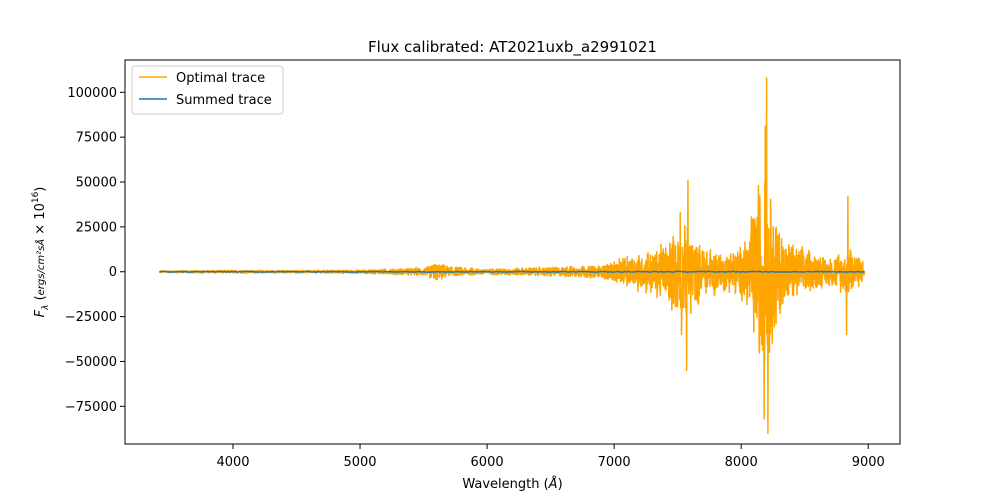 This screenshot has width=1000, height=500. I want to click on legend-label-summed: Summed trace, so click(224, 100).